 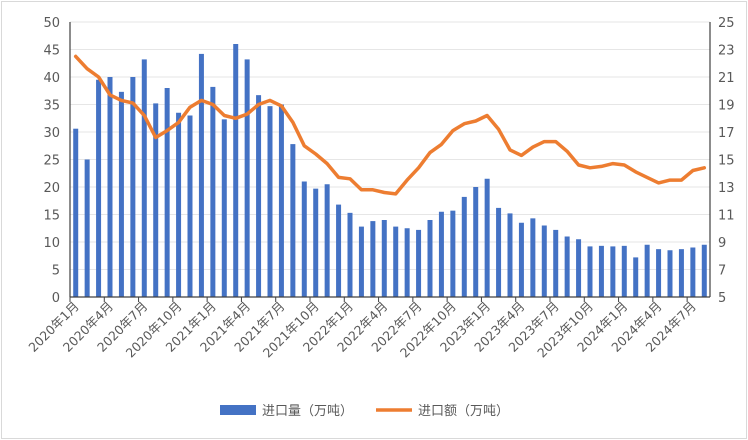 What do you see at coordinates (51, 23) in the screenshot?
I see `y-left-tick-label: 50` at bounding box center [51, 23].